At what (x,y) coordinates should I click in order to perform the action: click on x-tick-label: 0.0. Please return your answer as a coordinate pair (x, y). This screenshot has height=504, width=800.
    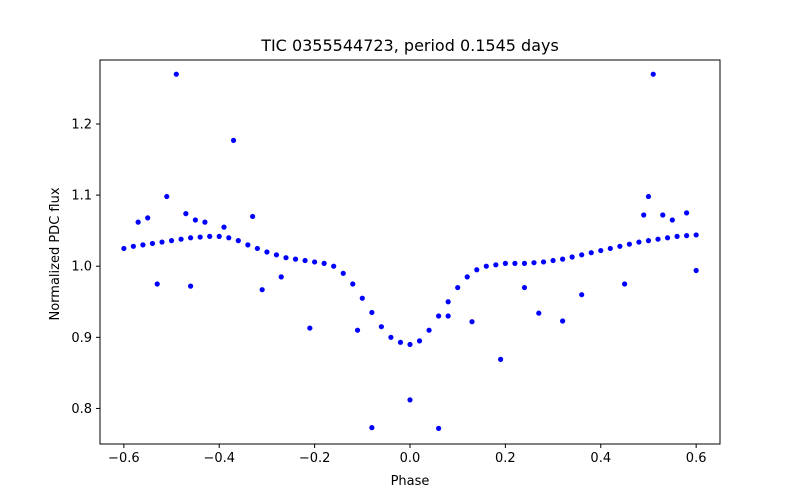
    Looking at the image, I should click on (410, 458).